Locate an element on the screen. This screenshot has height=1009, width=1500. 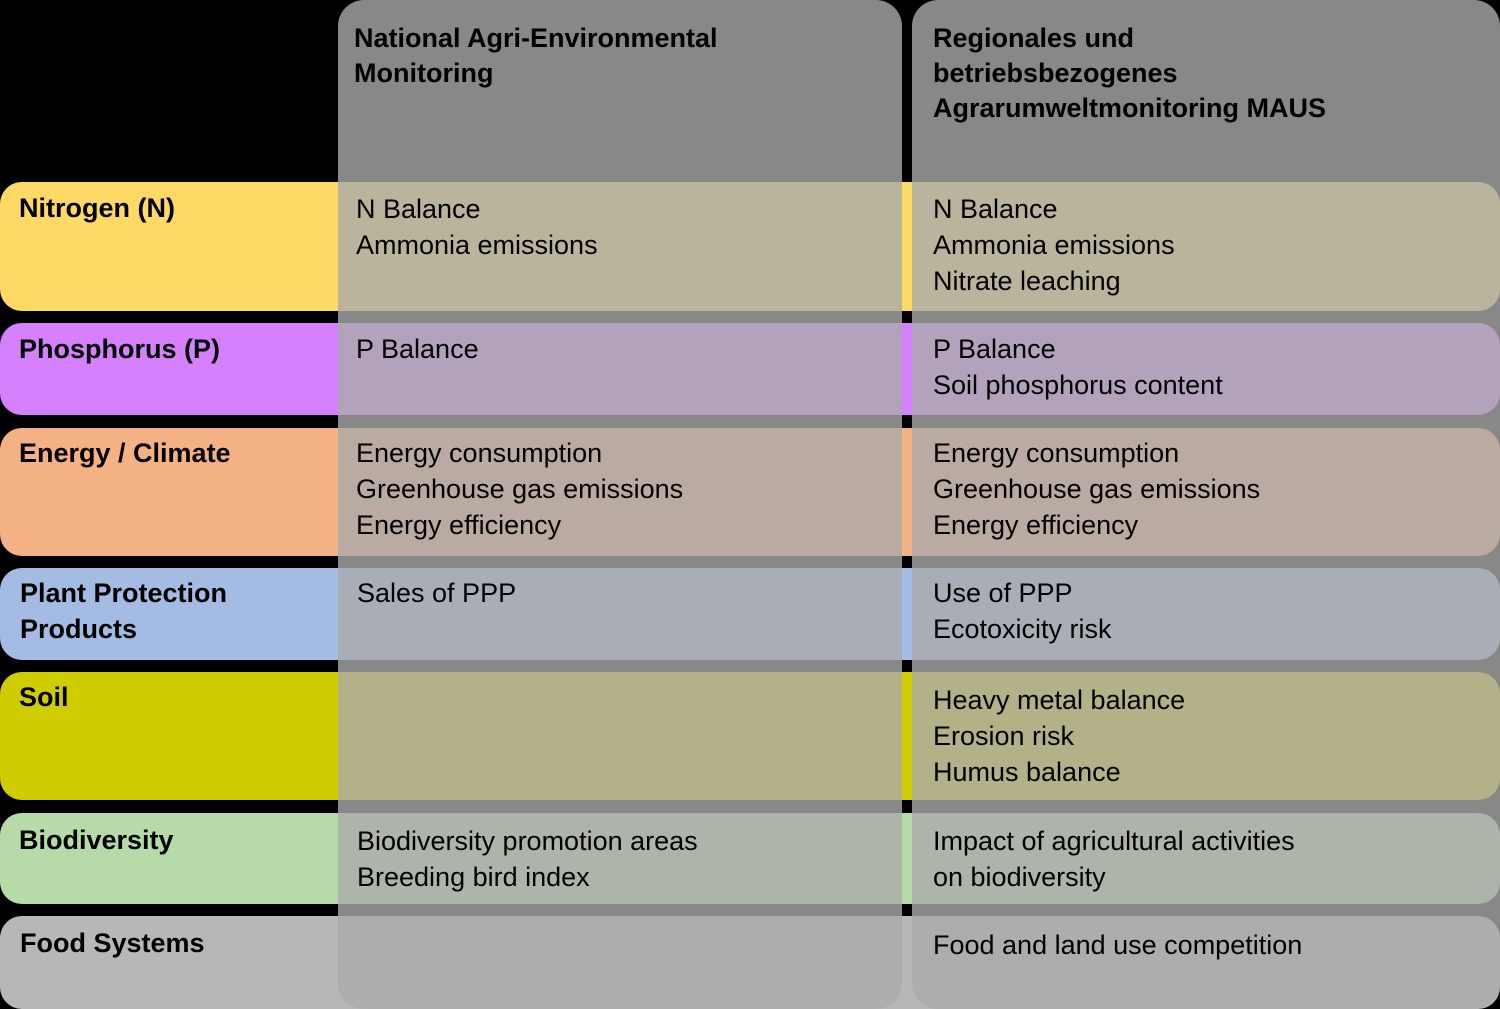
cell-maus-phosphorus: P Balance Soil phosphorus content is located at coordinates (1078, 367).